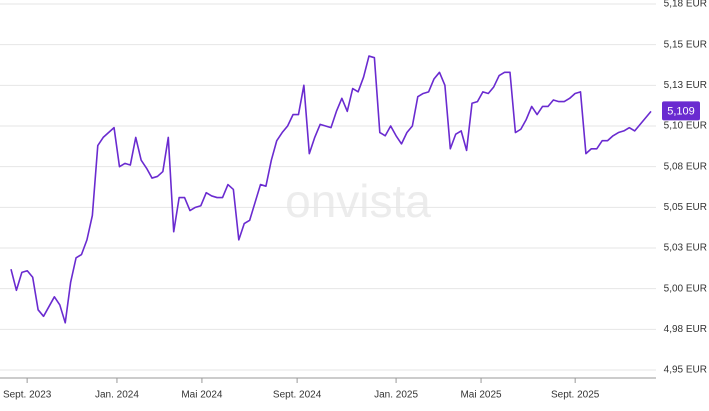 The height and width of the screenshot is (411, 709). What do you see at coordinates (685, 248) in the screenshot?
I see `y-tick-label: 5,03 EUR` at bounding box center [685, 248].